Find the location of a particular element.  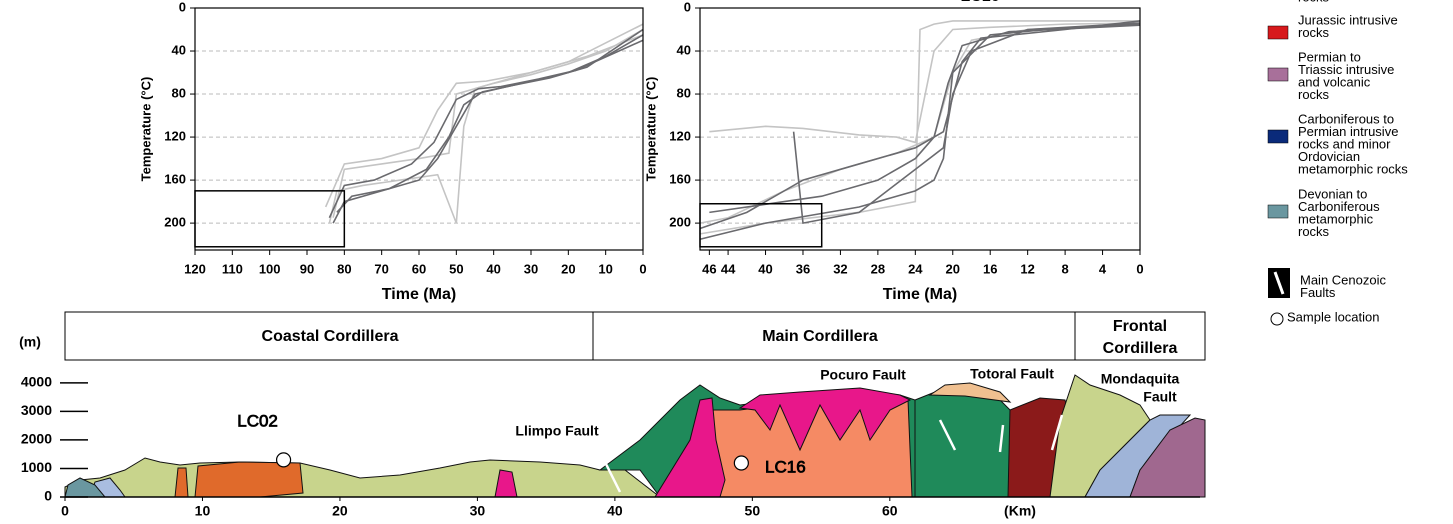

sample-label: LC16 is located at coordinates (785, 467).